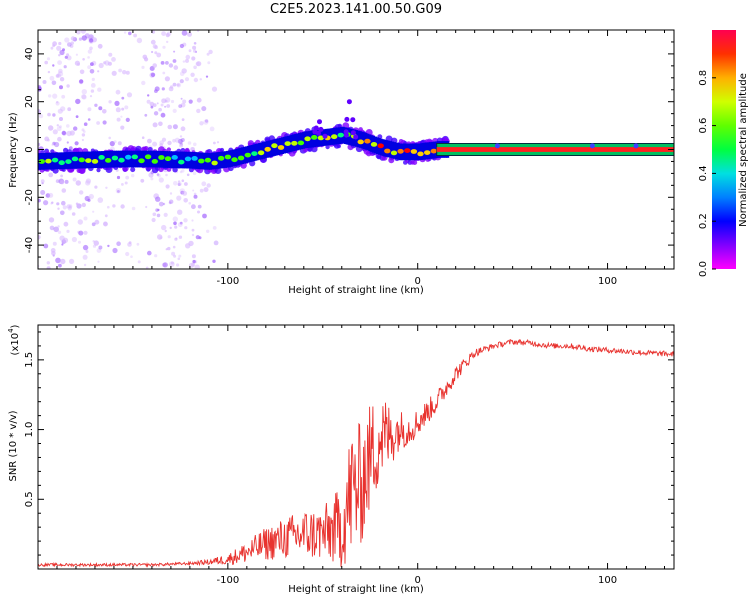  I want to click on snr-scale-close: ), so click(15, 326).